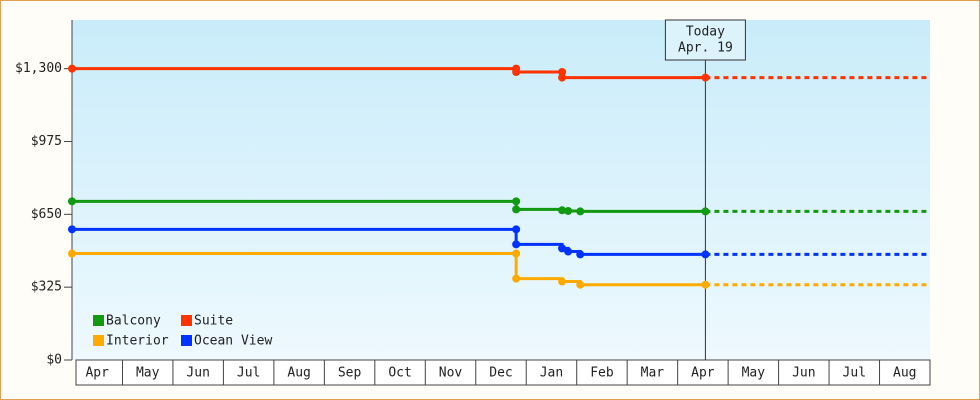 This screenshot has width=980, height=400. I want to click on x-tick-label: Nov, so click(451, 373).